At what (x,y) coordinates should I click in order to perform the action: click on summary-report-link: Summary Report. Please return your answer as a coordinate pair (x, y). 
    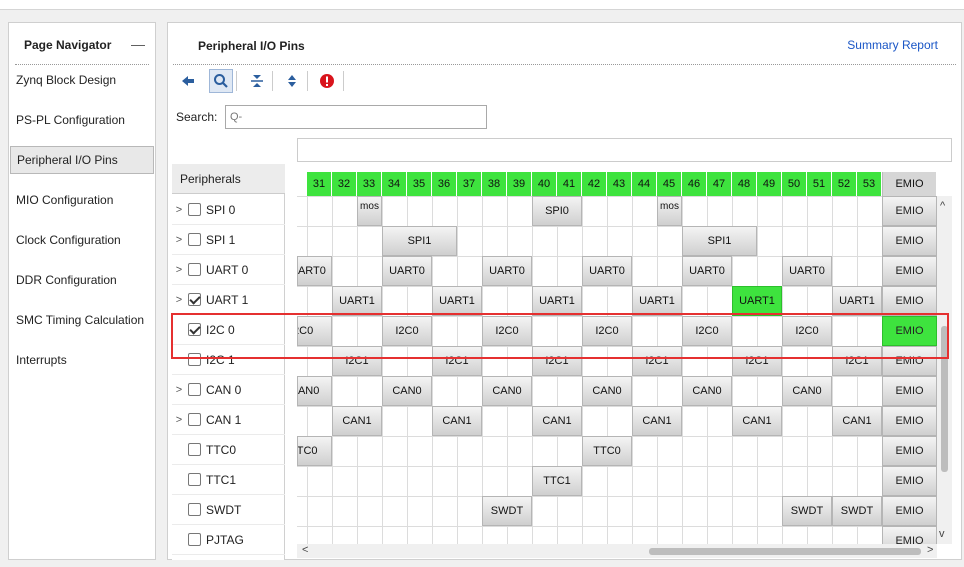
    Looking at the image, I should click on (892, 45).